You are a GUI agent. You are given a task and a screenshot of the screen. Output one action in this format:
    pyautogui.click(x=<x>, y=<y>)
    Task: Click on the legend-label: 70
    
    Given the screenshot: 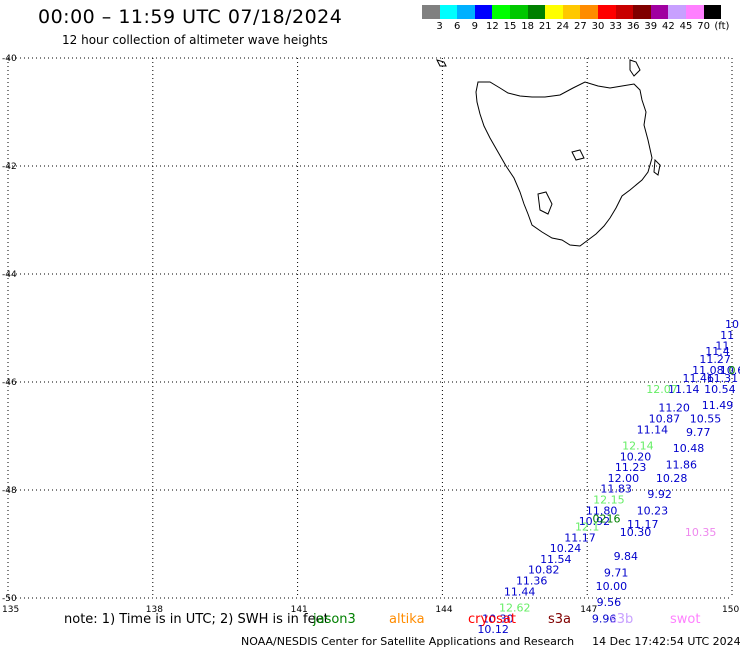 What is the action you would take?
    pyautogui.click(x=703, y=26)
    